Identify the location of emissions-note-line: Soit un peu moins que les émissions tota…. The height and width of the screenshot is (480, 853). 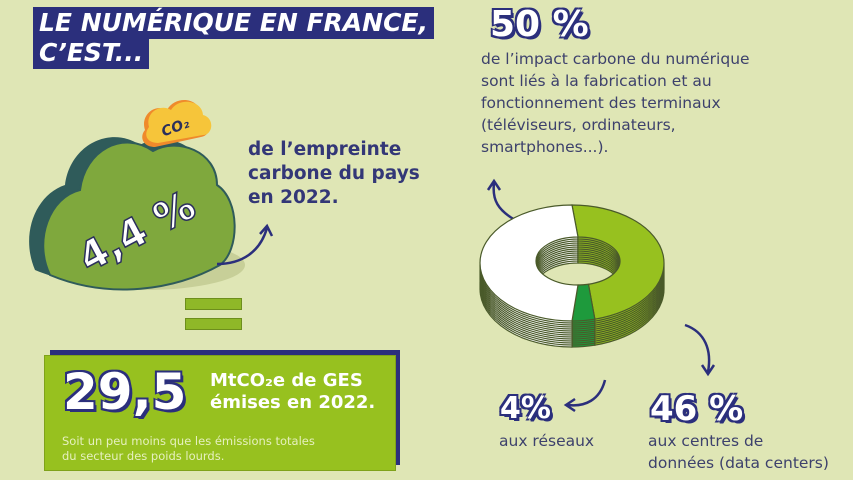
(188, 441).